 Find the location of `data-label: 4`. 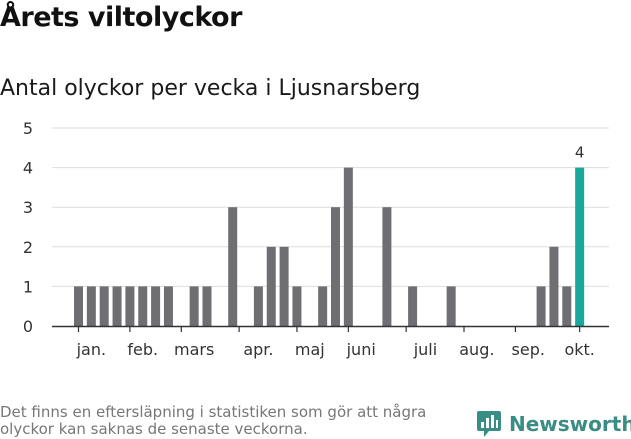

data-label: 4 is located at coordinates (580, 153).